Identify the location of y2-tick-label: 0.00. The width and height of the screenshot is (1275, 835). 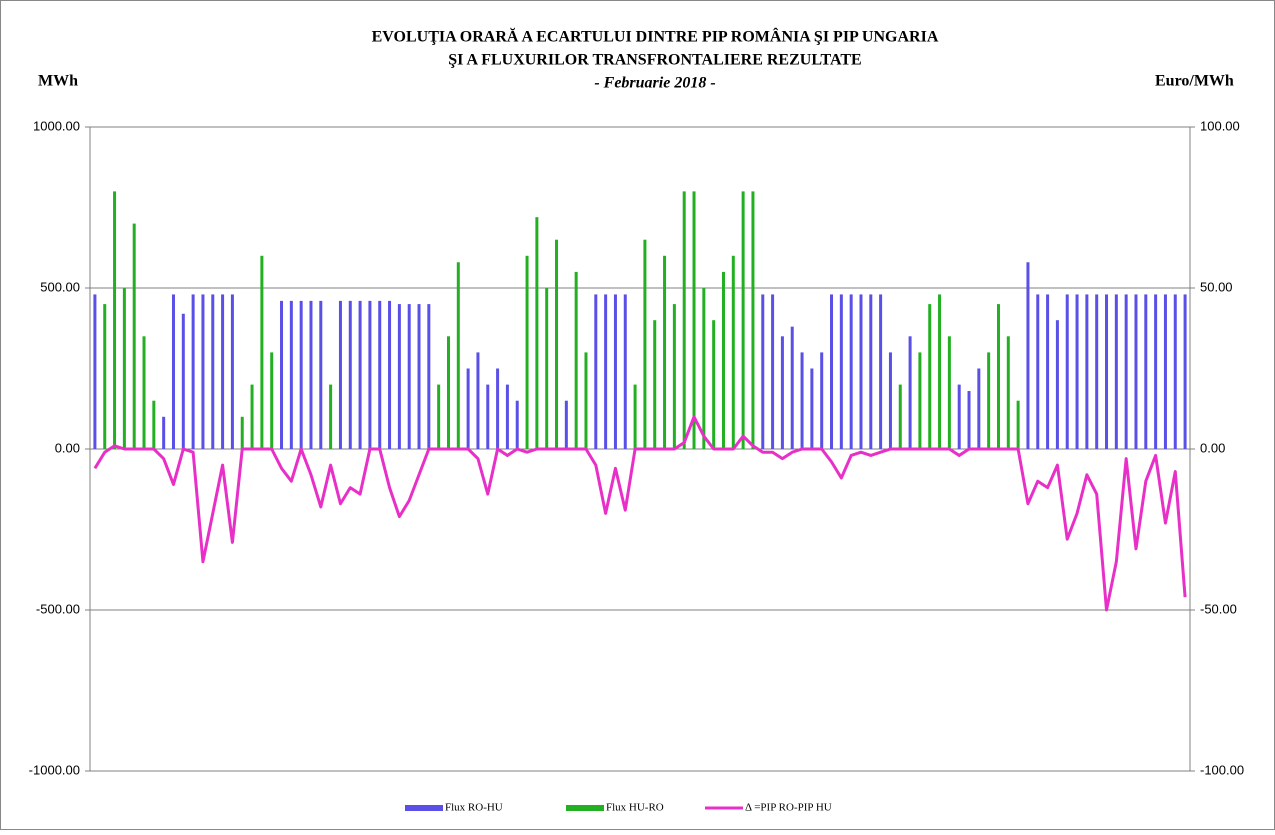
(1212, 447).